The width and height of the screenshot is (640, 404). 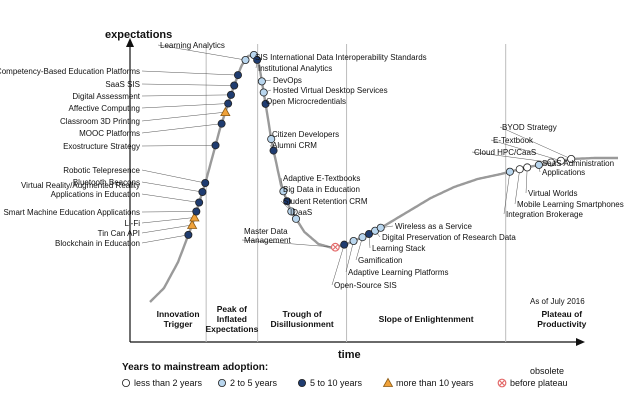 I want to click on technology-label: Master Data Management, so click(x=267, y=236).